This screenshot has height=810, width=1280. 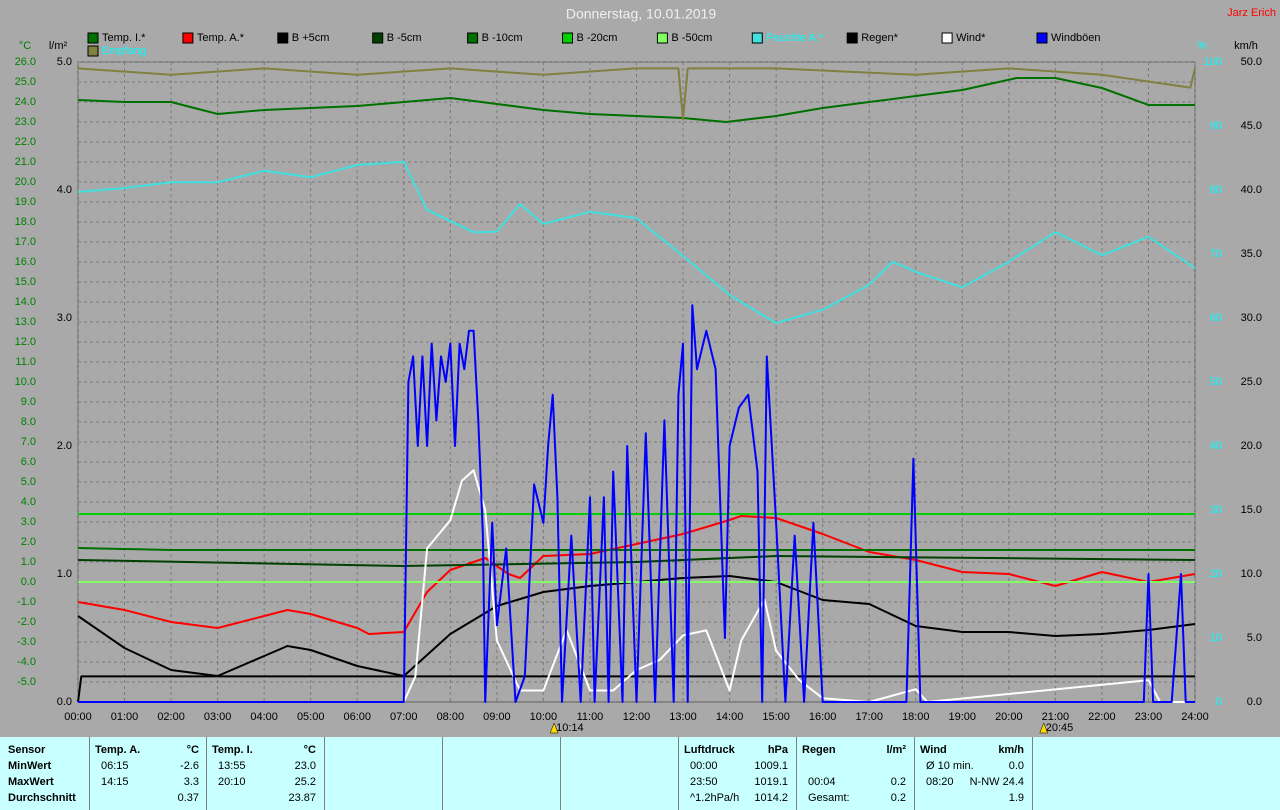 I want to click on x-tick-label: 09:00, so click(x=497, y=717).